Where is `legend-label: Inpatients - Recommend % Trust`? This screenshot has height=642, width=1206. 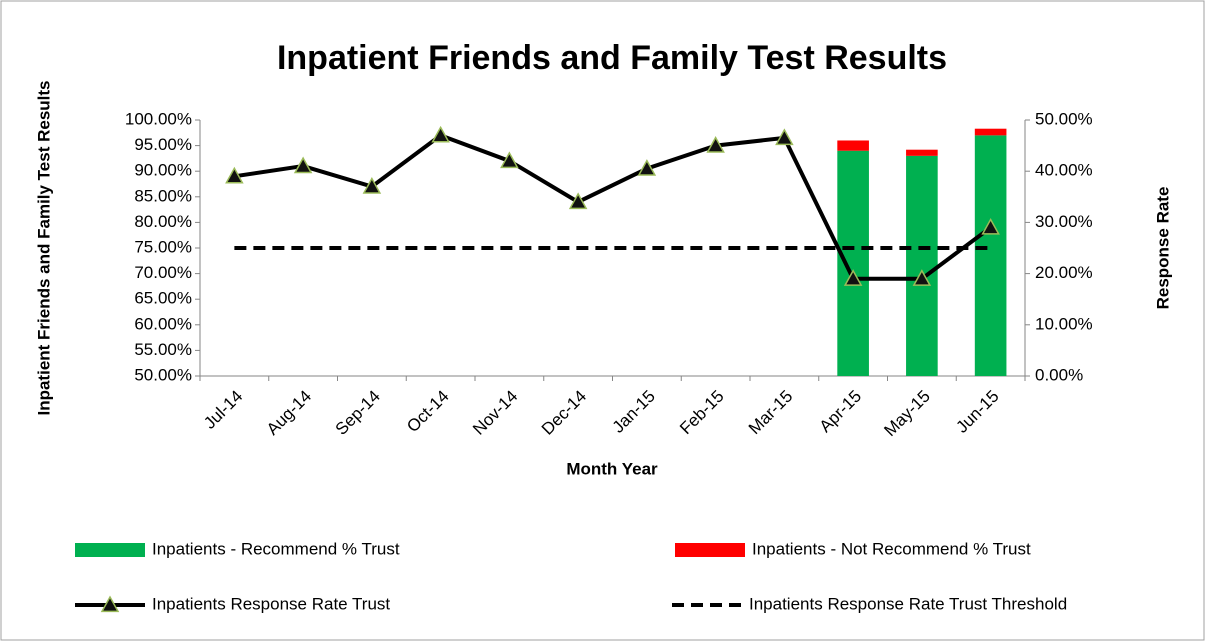 legend-label: Inpatients - Recommend % Trust is located at coordinates (276, 548).